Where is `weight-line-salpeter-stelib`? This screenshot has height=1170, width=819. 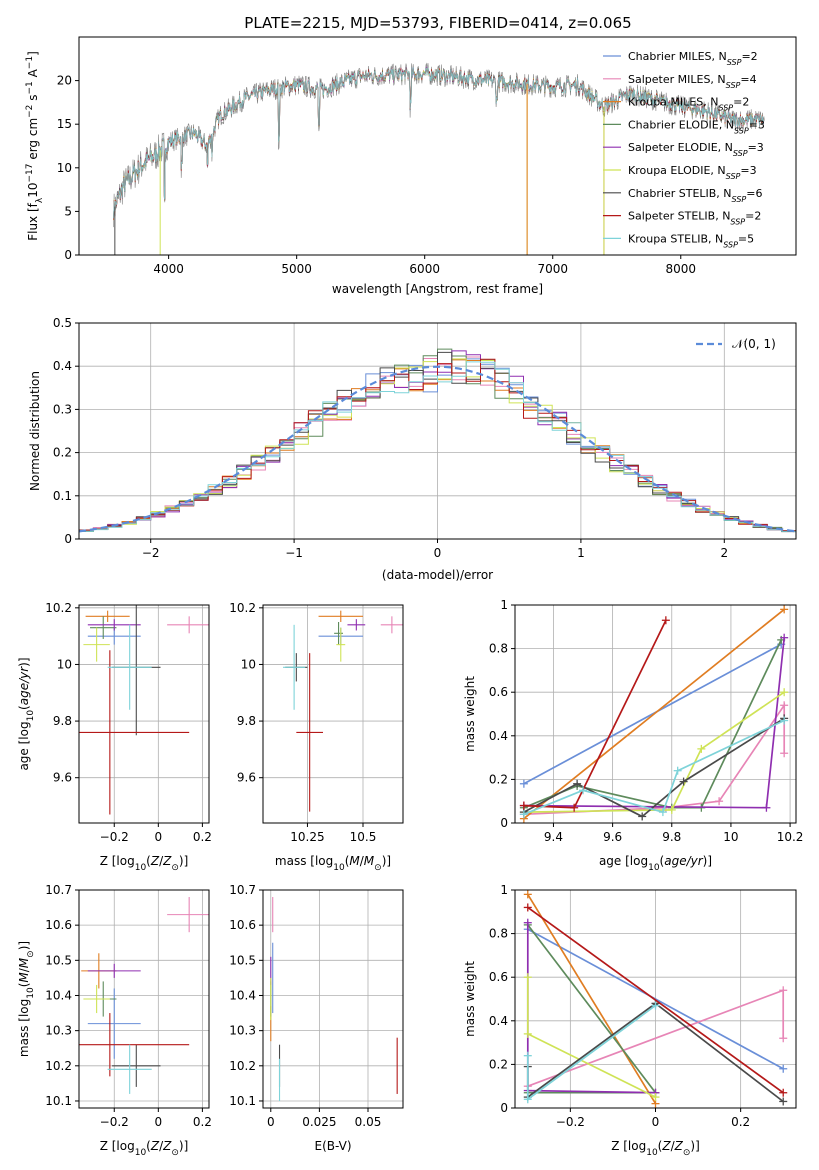 weight-line-salpeter-stelib is located at coordinates (655, 1000).